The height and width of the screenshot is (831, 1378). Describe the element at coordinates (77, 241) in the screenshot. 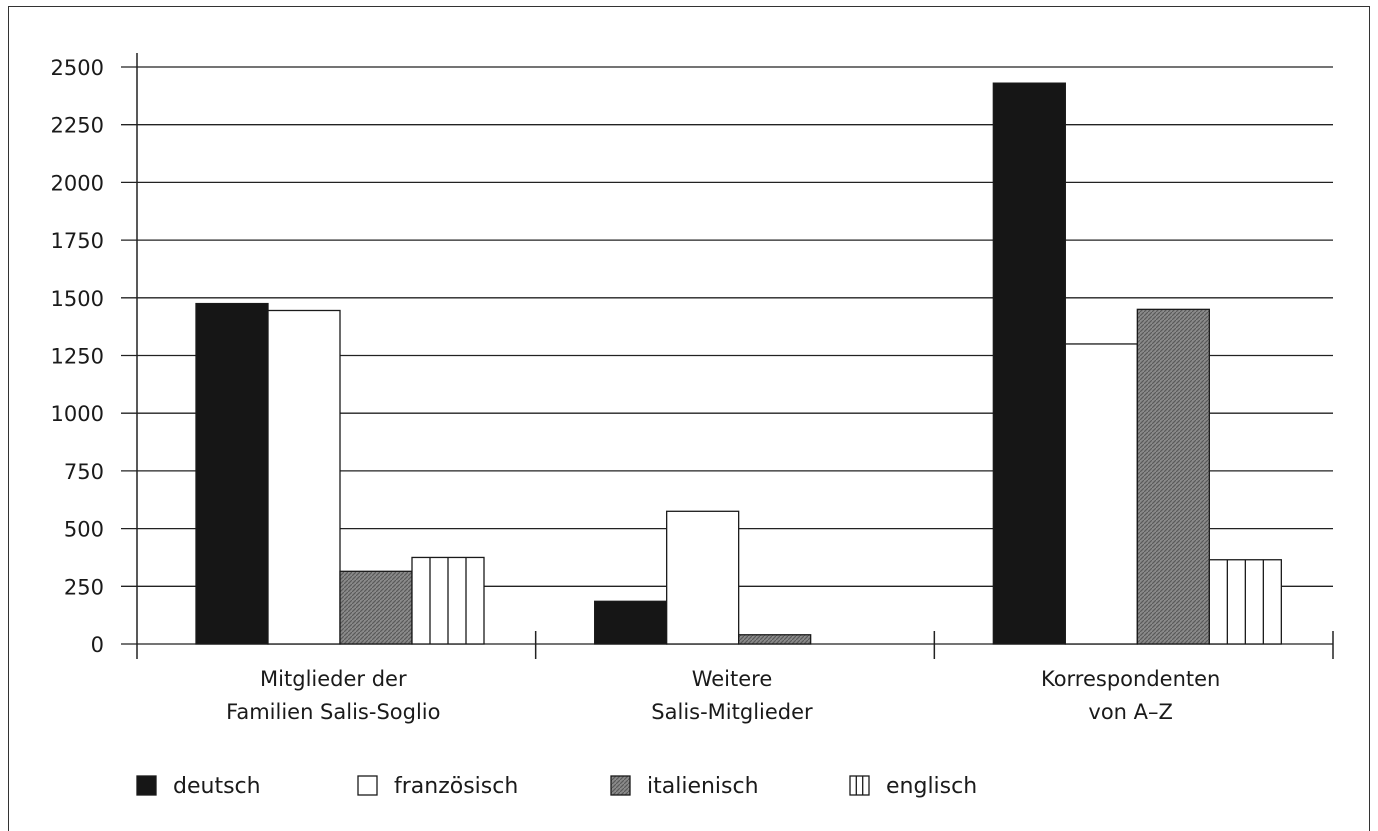

I see `y-tick-label: 1750` at that location.